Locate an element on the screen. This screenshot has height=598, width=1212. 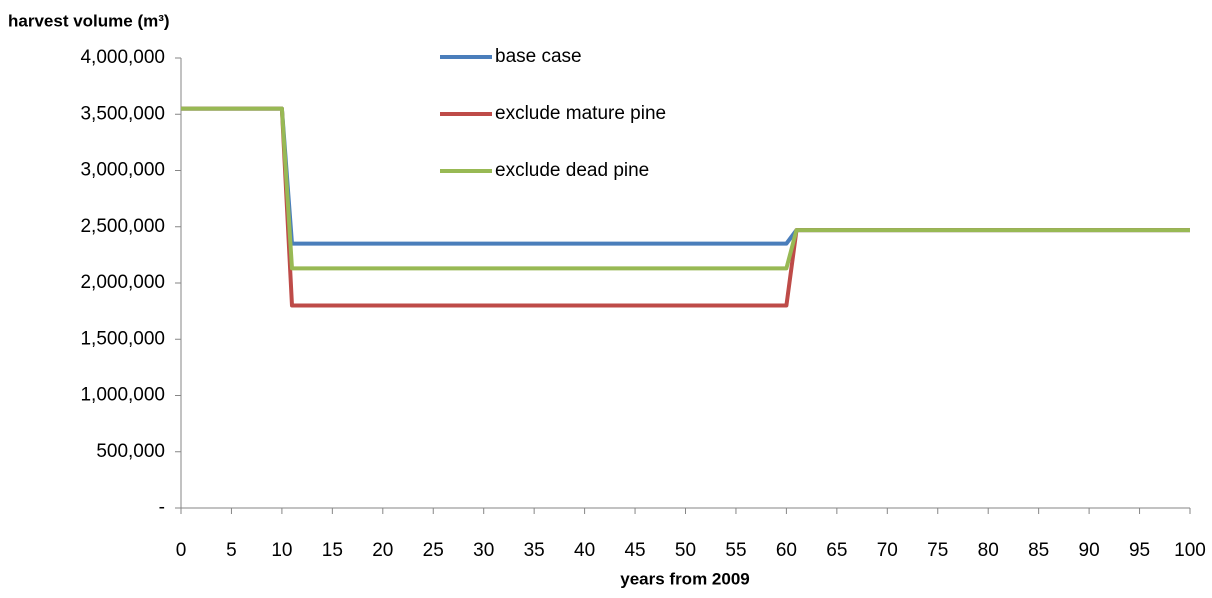
x-tick-label: 80 is located at coordinates (988, 550).